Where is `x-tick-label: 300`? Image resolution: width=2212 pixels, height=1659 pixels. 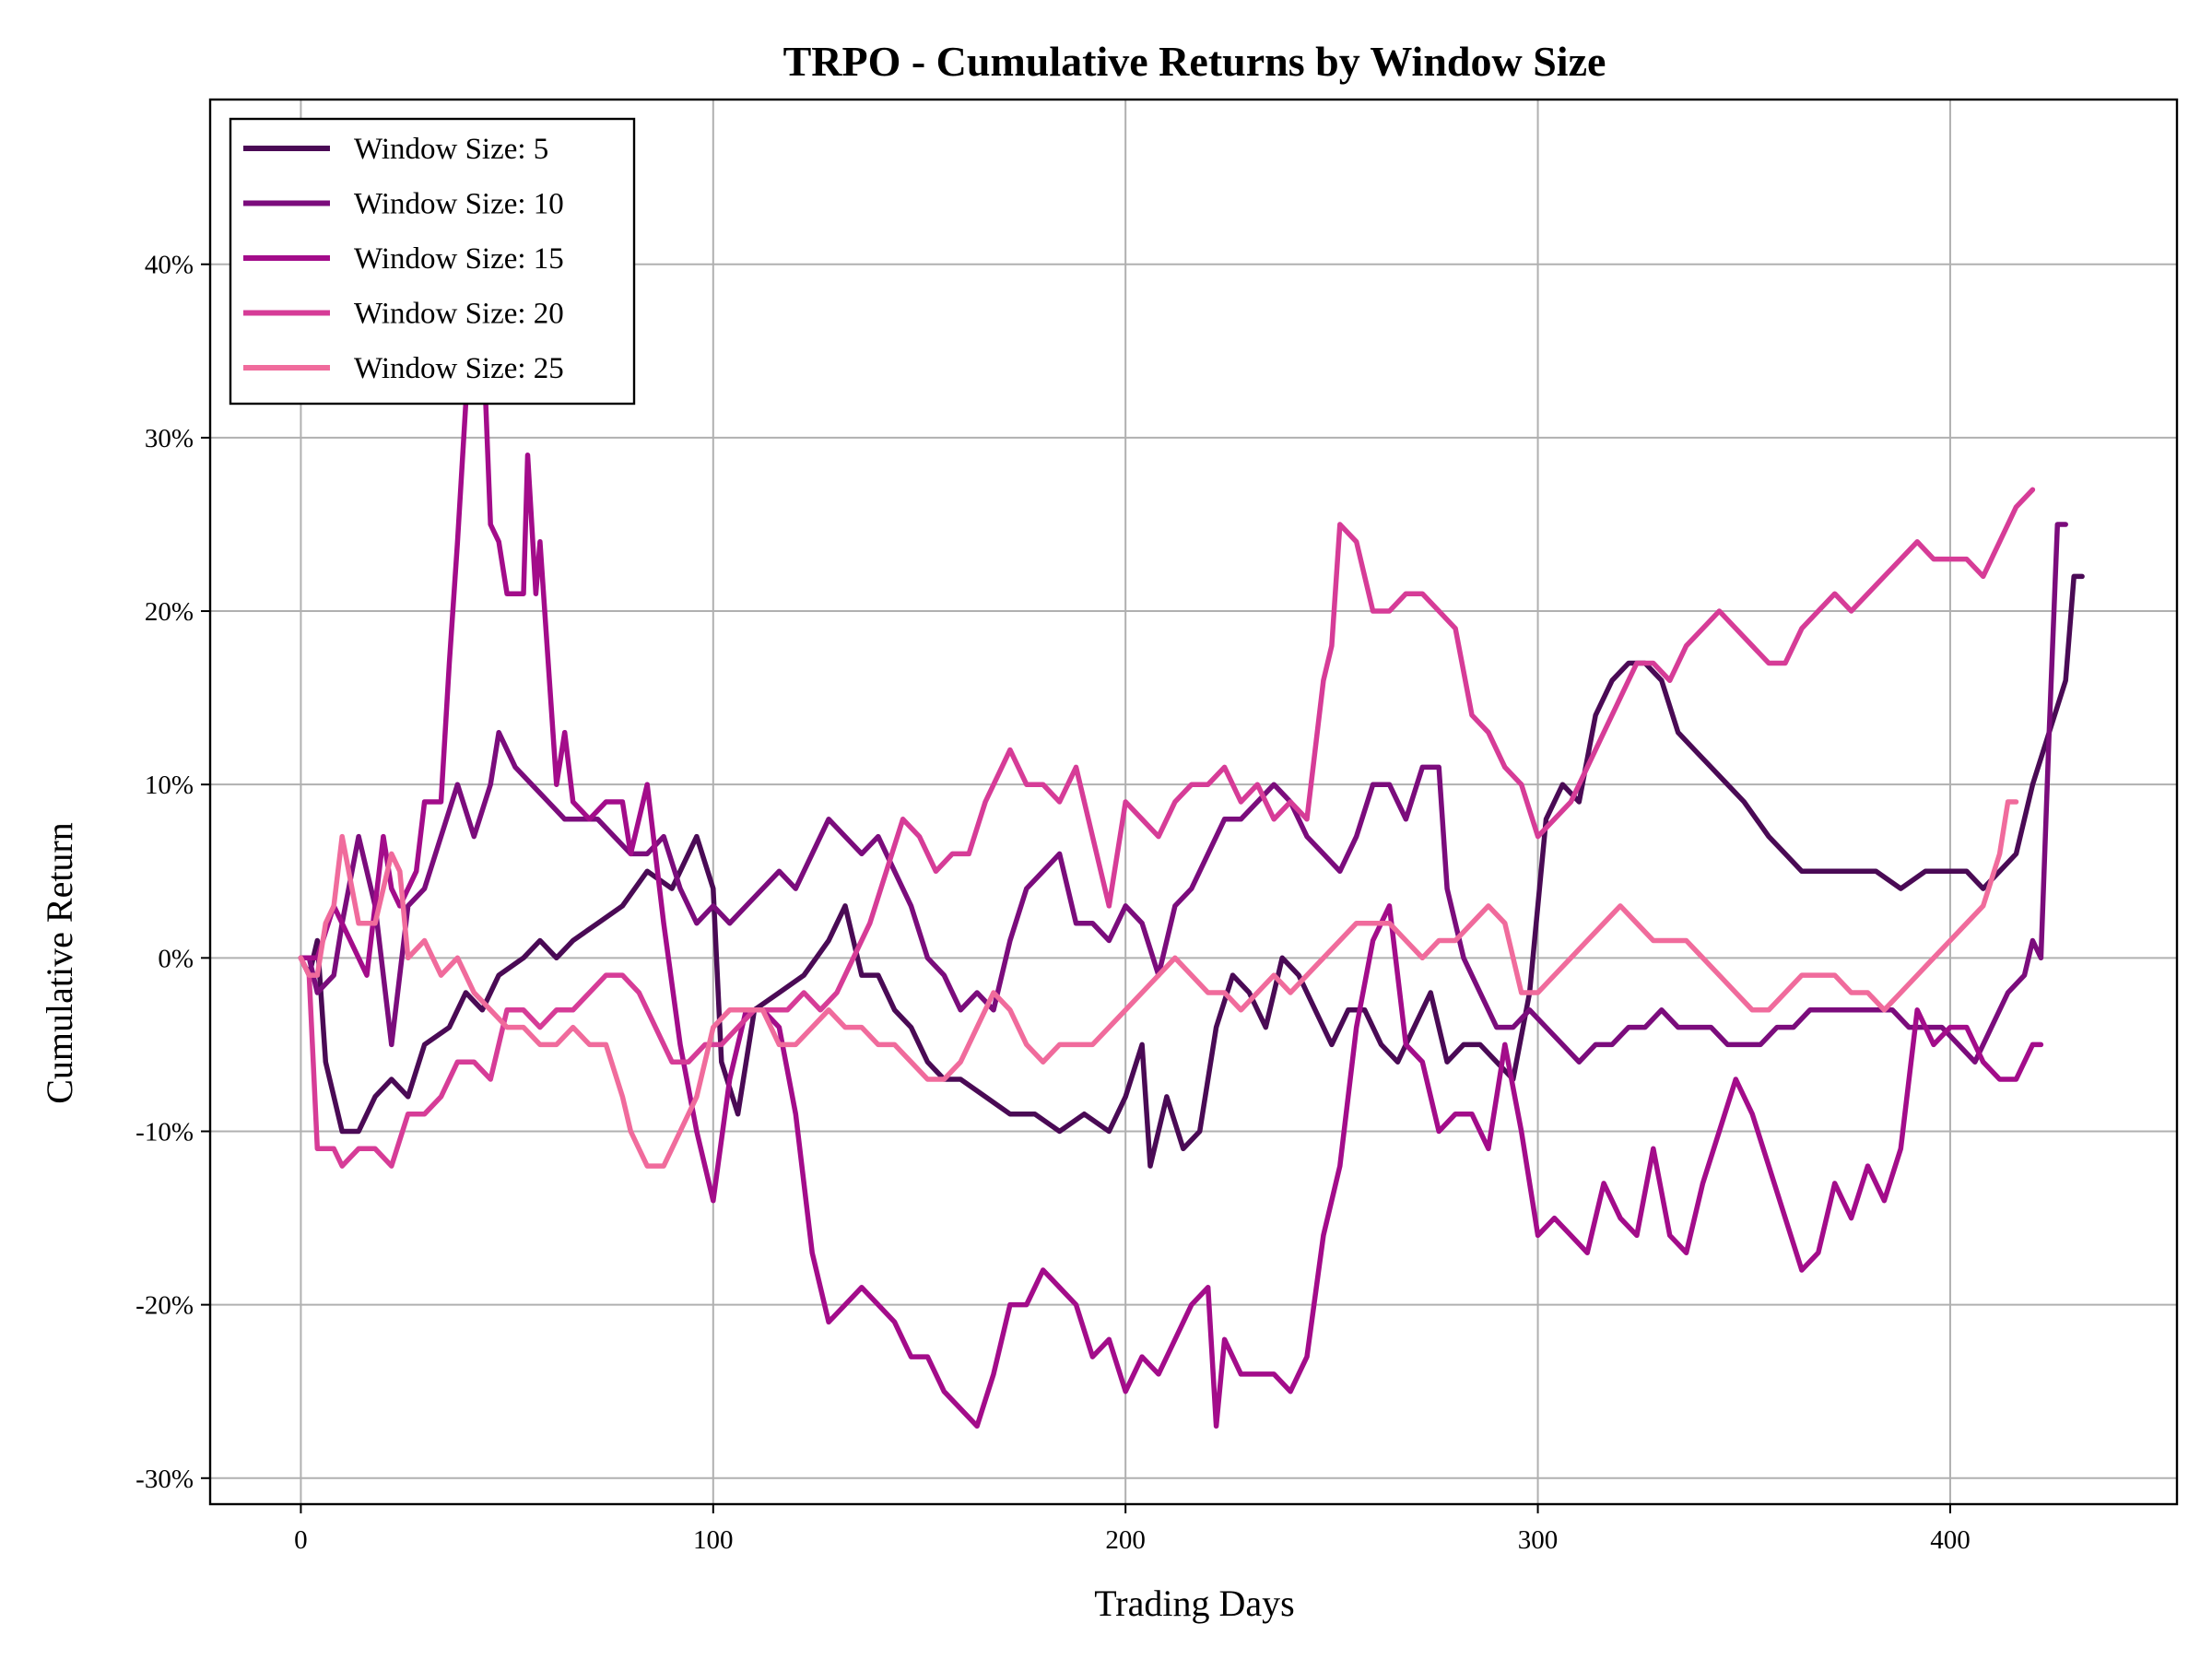 x-tick-label: 300 is located at coordinates (1538, 1540).